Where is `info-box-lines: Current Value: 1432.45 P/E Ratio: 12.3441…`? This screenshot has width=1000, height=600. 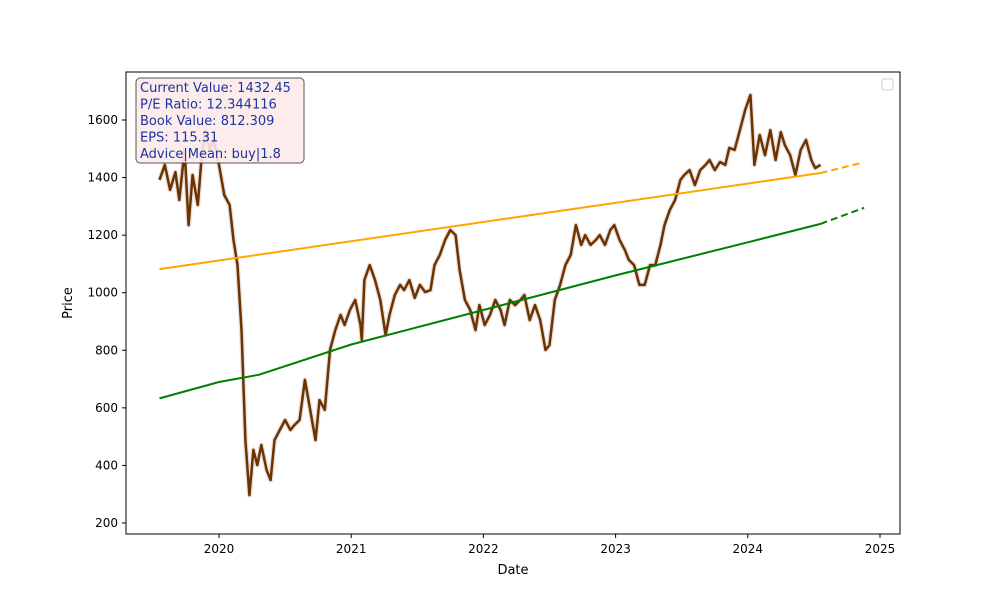
info-box-lines: Current Value: 1432.45 P/E Ratio: 12.3441… is located at coordinates (215, 121).